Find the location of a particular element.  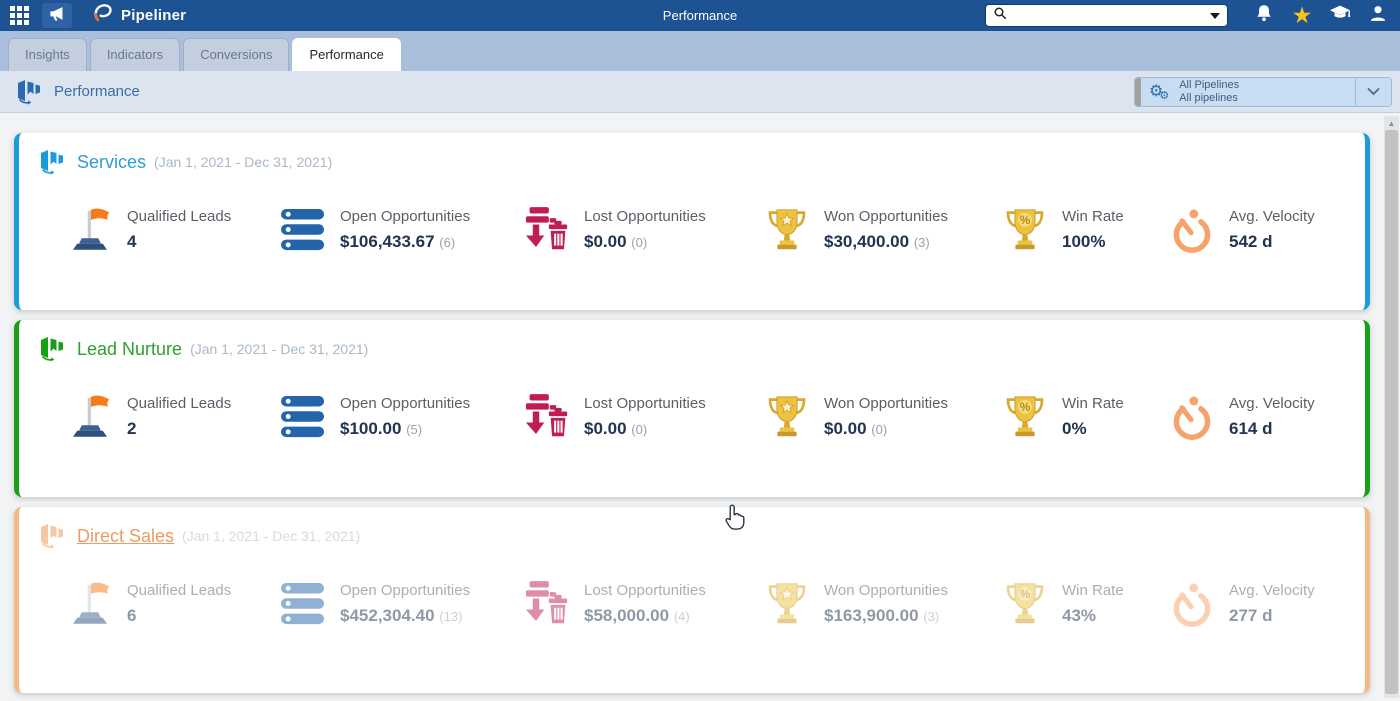

megaphone-icon is located at coordinates (57, 16).